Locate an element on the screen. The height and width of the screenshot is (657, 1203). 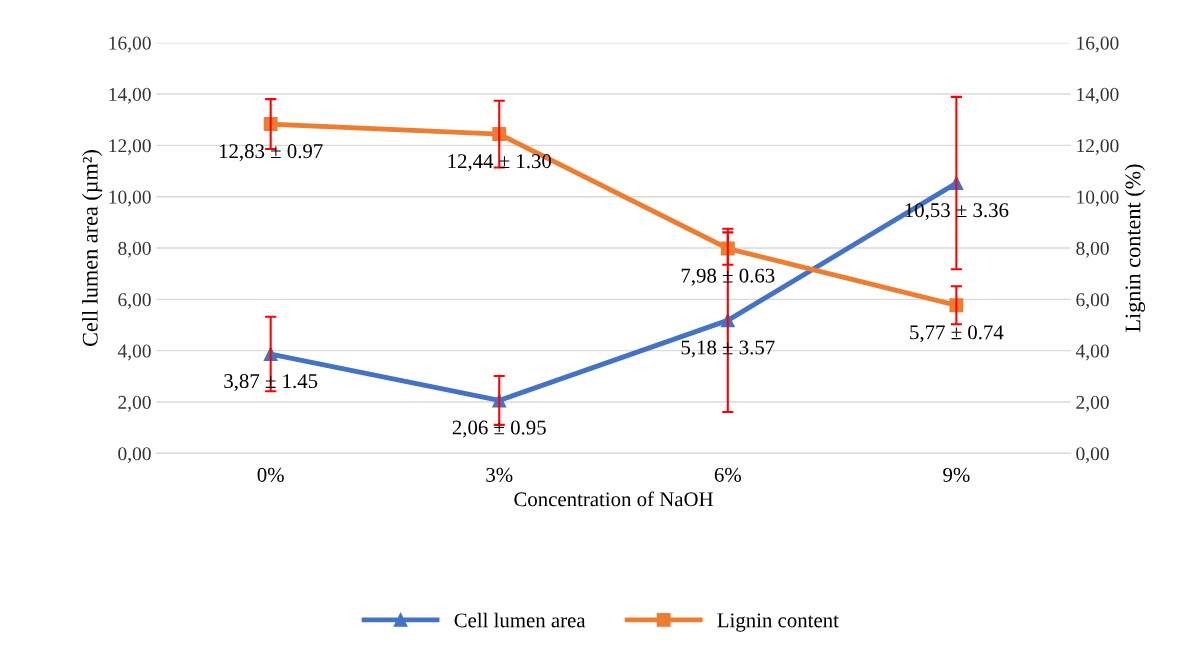
y2-axis-title: Lignin content (%) is located at coordinates (1135, 248).